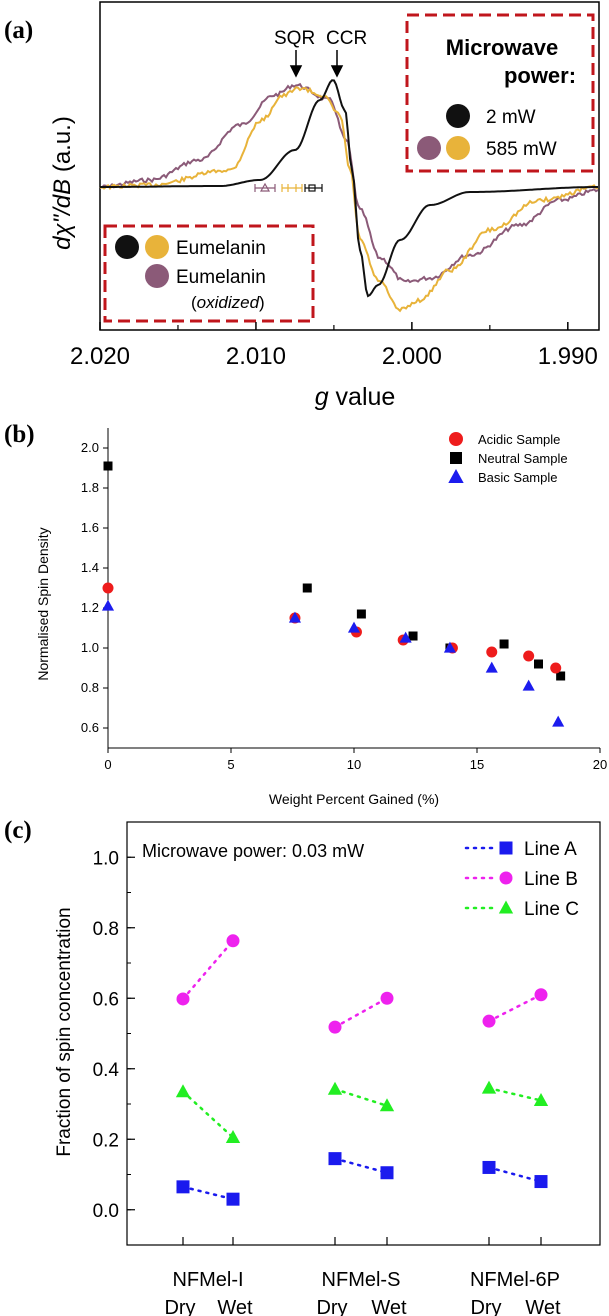  Describe the element at coordinates (349, 188) in the screenshot. I see `series-line-black` at that location.